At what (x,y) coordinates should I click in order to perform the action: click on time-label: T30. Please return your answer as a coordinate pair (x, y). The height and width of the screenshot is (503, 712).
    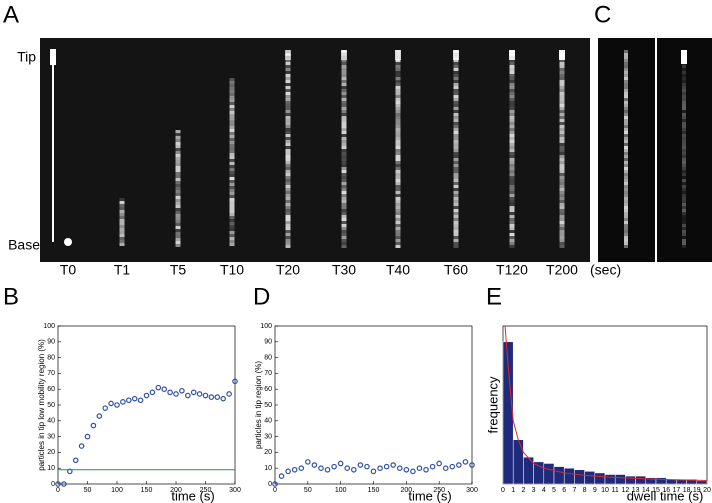
    Looking at the image, I should click on (344, 270).